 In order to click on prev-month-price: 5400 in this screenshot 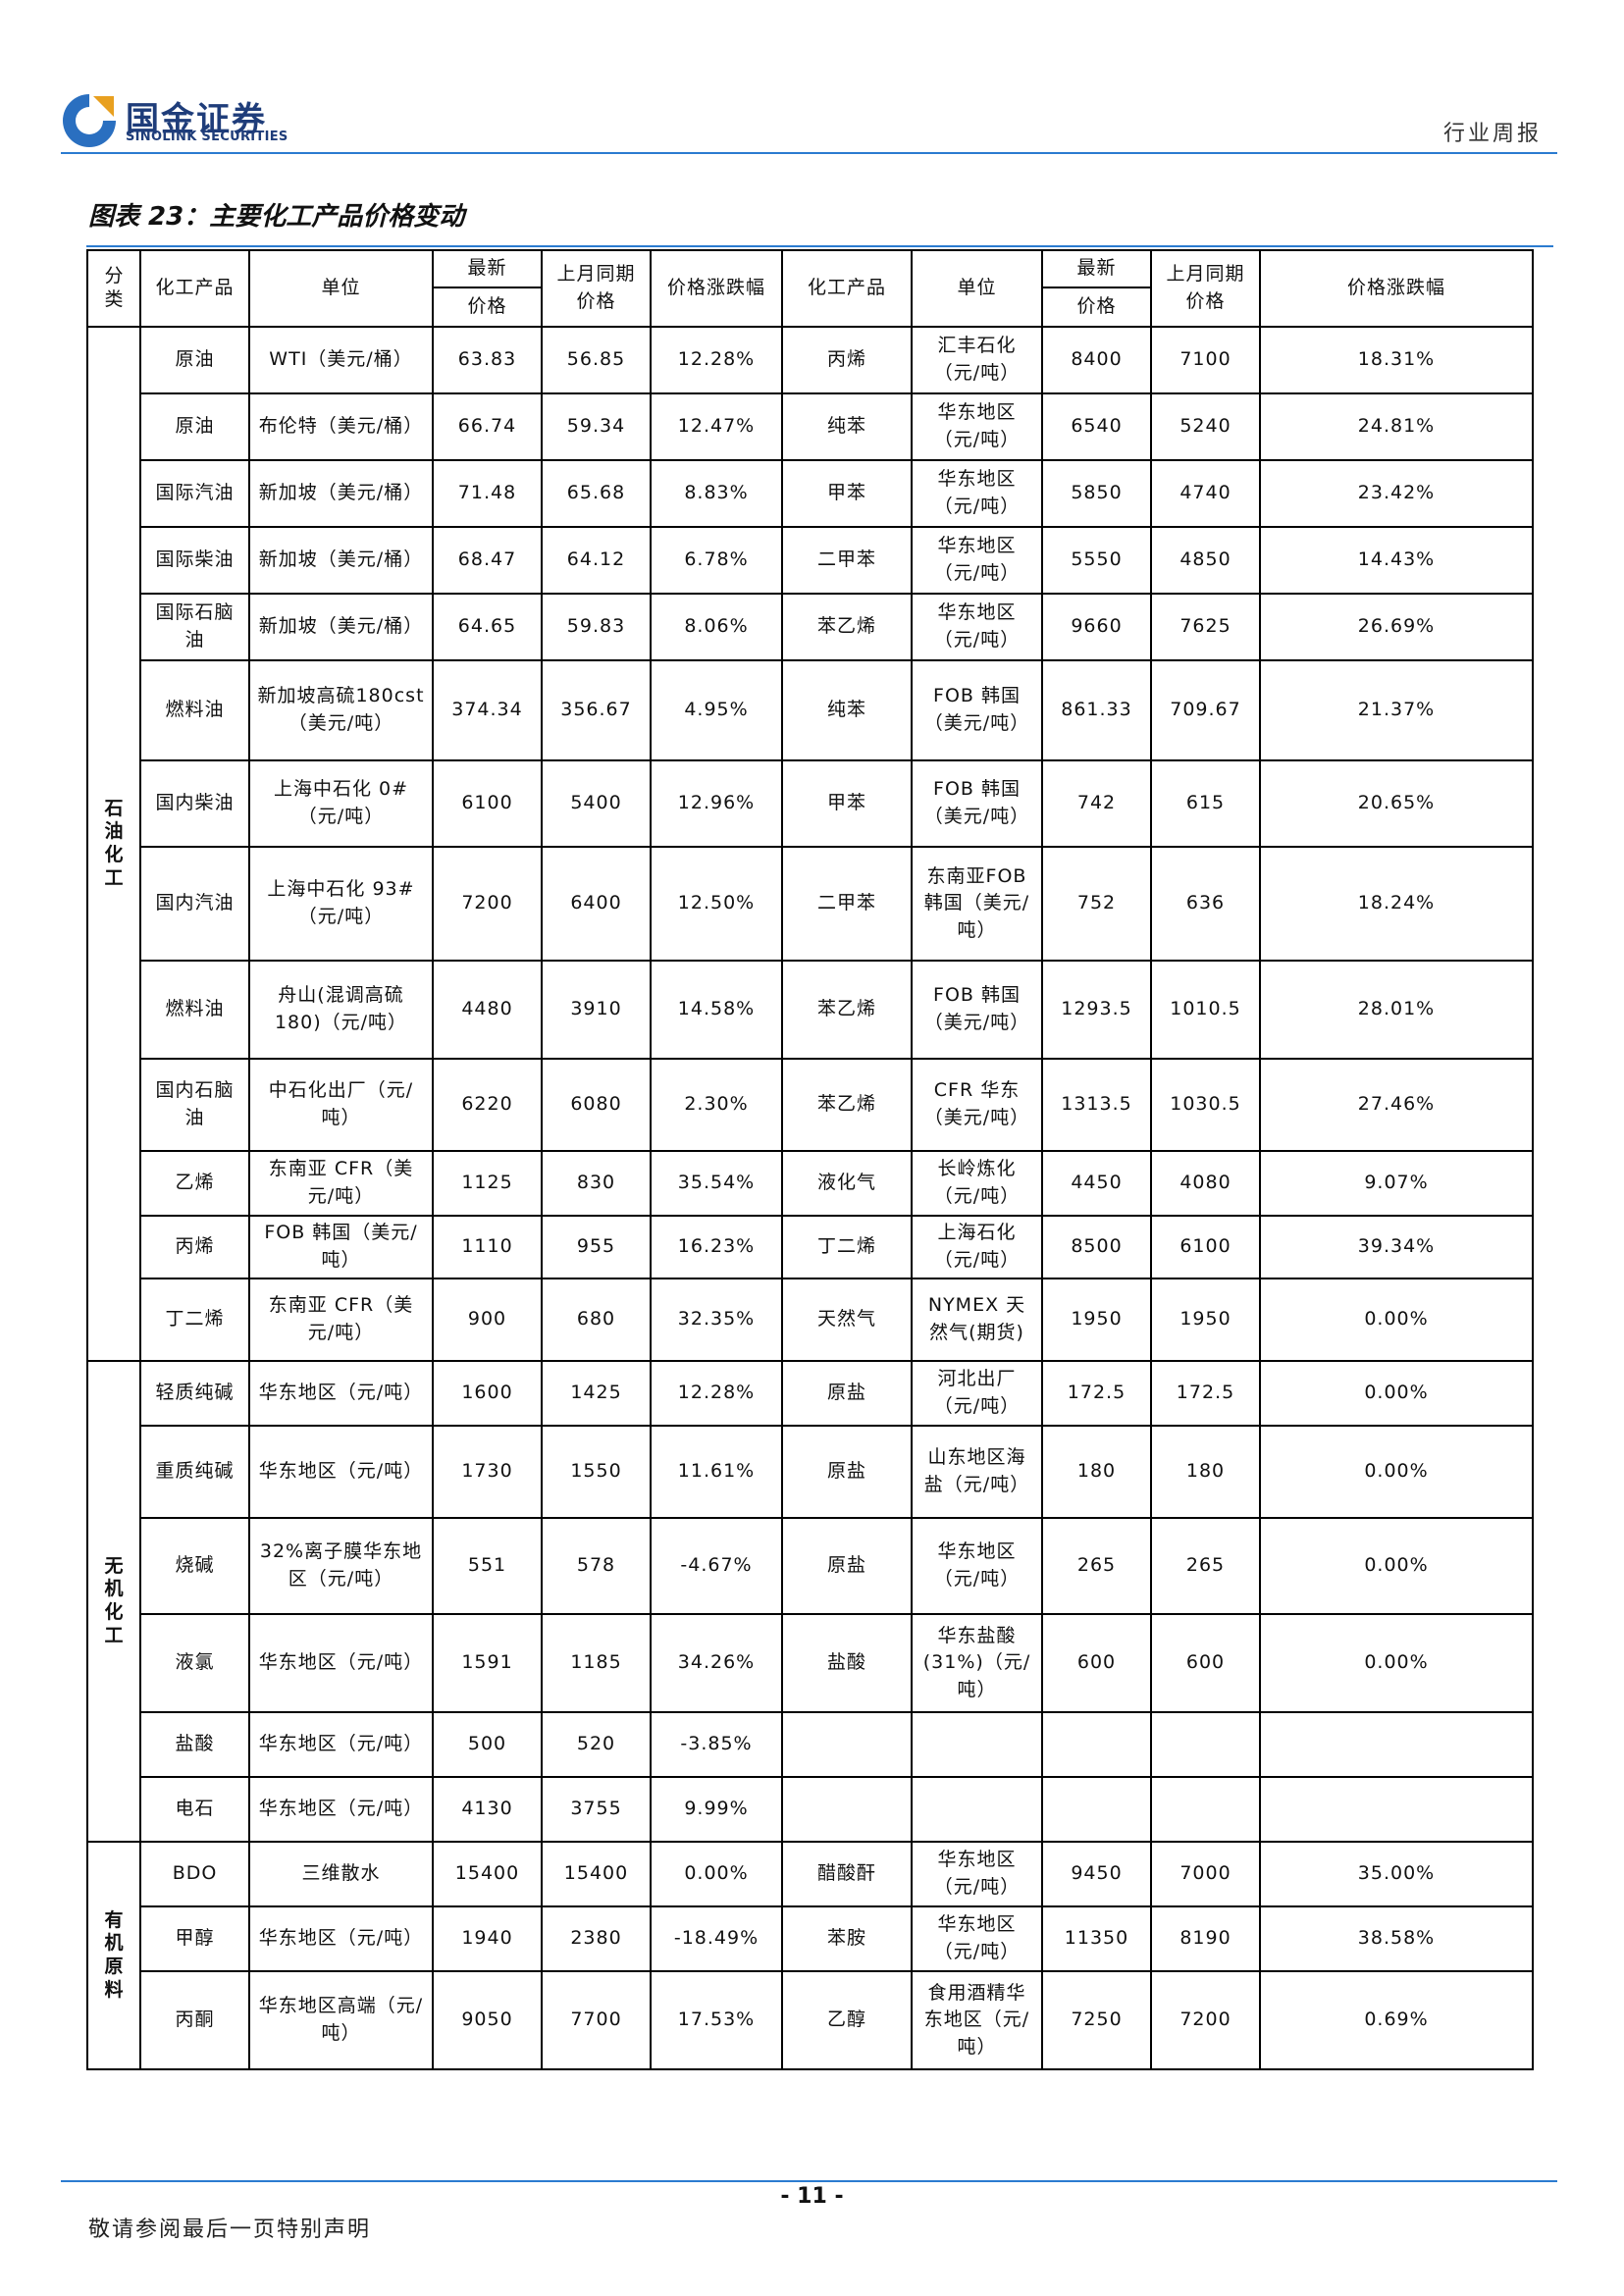, I will do `click(596, 803)`.